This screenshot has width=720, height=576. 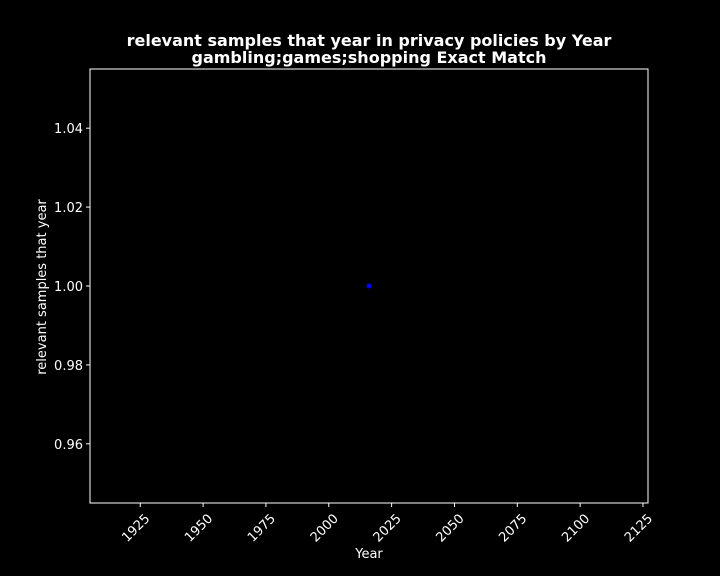 I want to click on y-tick-label: 1.00, so click(x=68, y=287).